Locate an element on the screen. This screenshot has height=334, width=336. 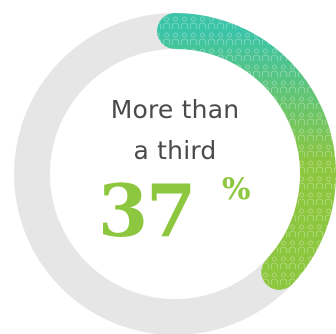
center-label-line-2: a third is located at coordinates (175, 150).